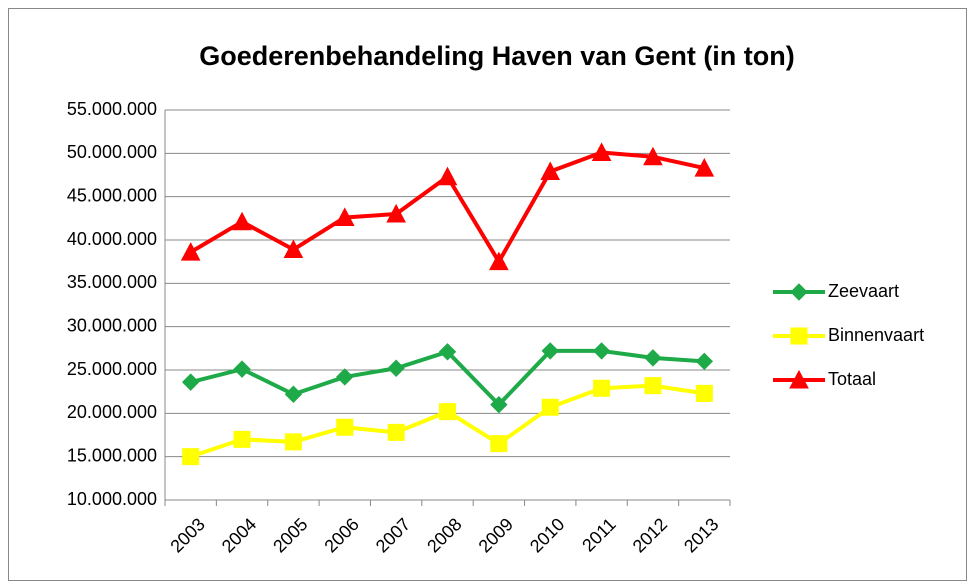 The height and width of the screenshot is (588, 976). What do you see at coordinates (112, 369) in the screenshot?
I see `y-tick-label: 25.000.000` at bounding box center [112, 369].